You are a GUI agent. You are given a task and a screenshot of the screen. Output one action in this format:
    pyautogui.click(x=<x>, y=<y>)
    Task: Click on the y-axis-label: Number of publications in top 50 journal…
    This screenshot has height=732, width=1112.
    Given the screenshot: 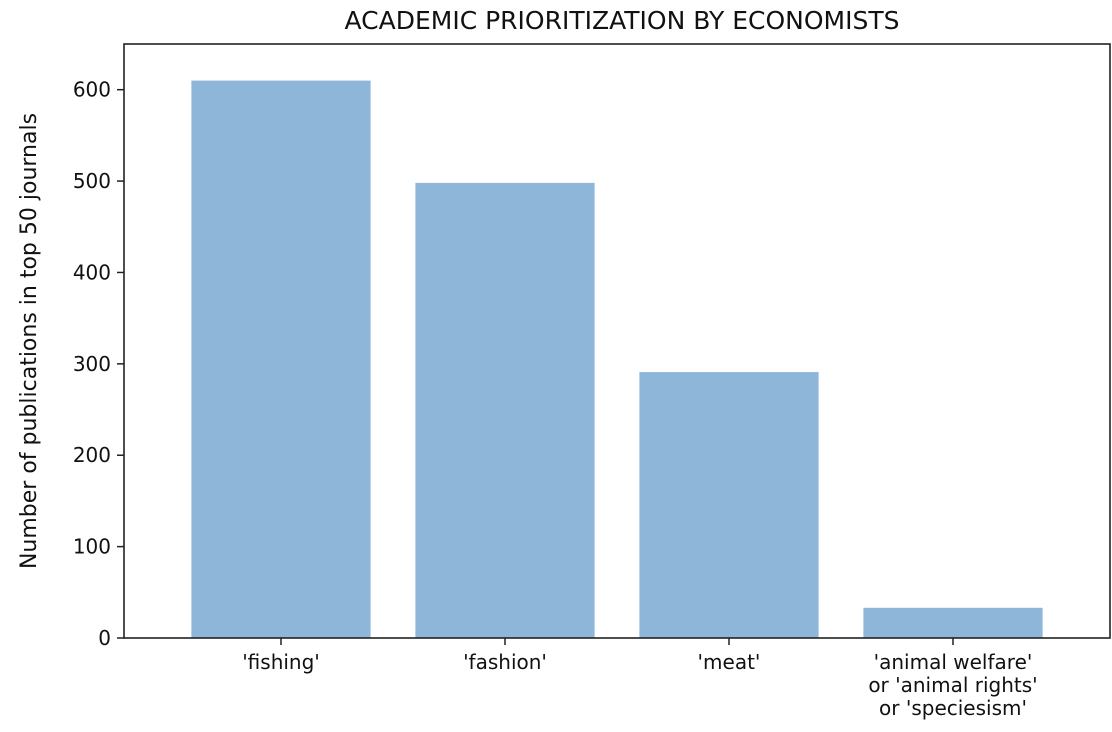 What is the action you would take?
    pyautogui.click(x=29, y=341)
    